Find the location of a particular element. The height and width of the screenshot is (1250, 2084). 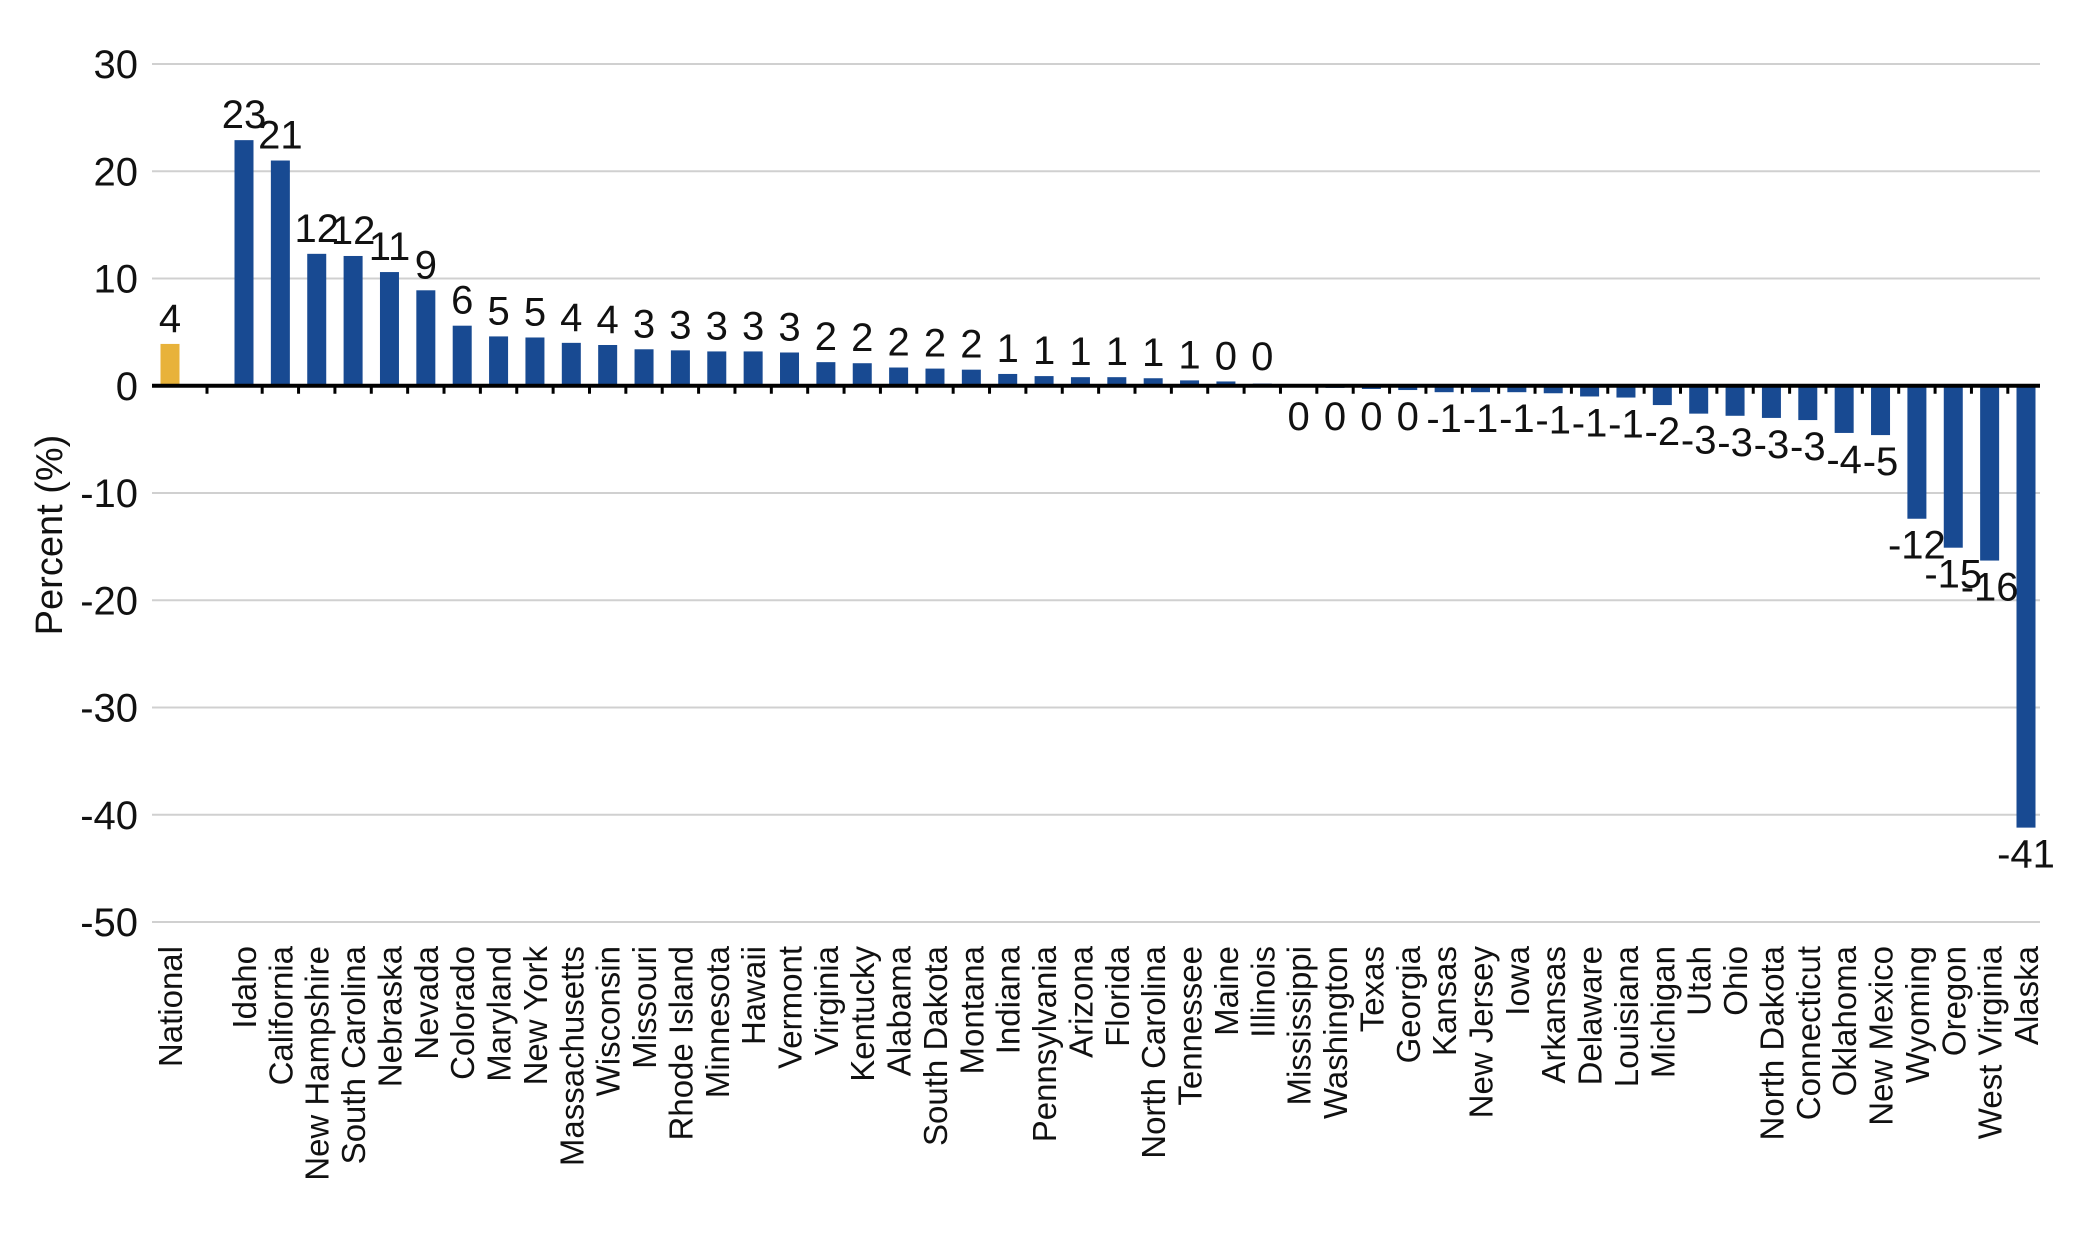

category-label: Louisiana is located at coordinates (1626, 1016).